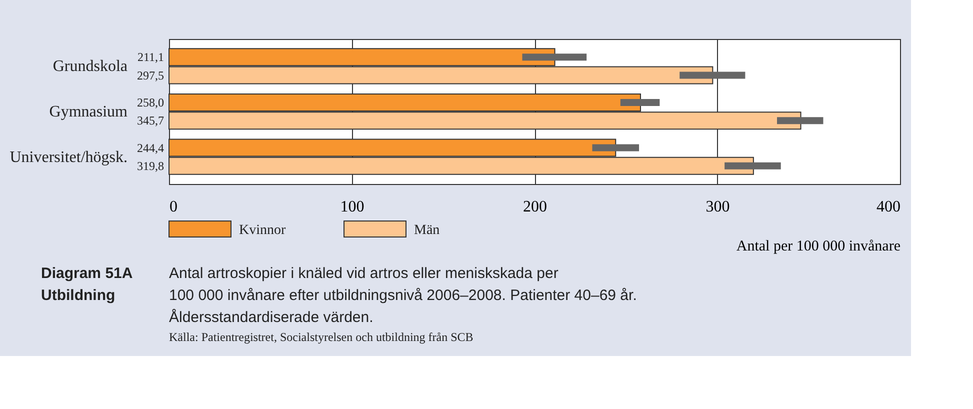 Image resolution: width=973 pixels, height=409 pixels. What do you see at coordinates (87, 284) in the screenshot?
I see `text: Diagram 51A Utbildning` at bounding box center [87, 284].